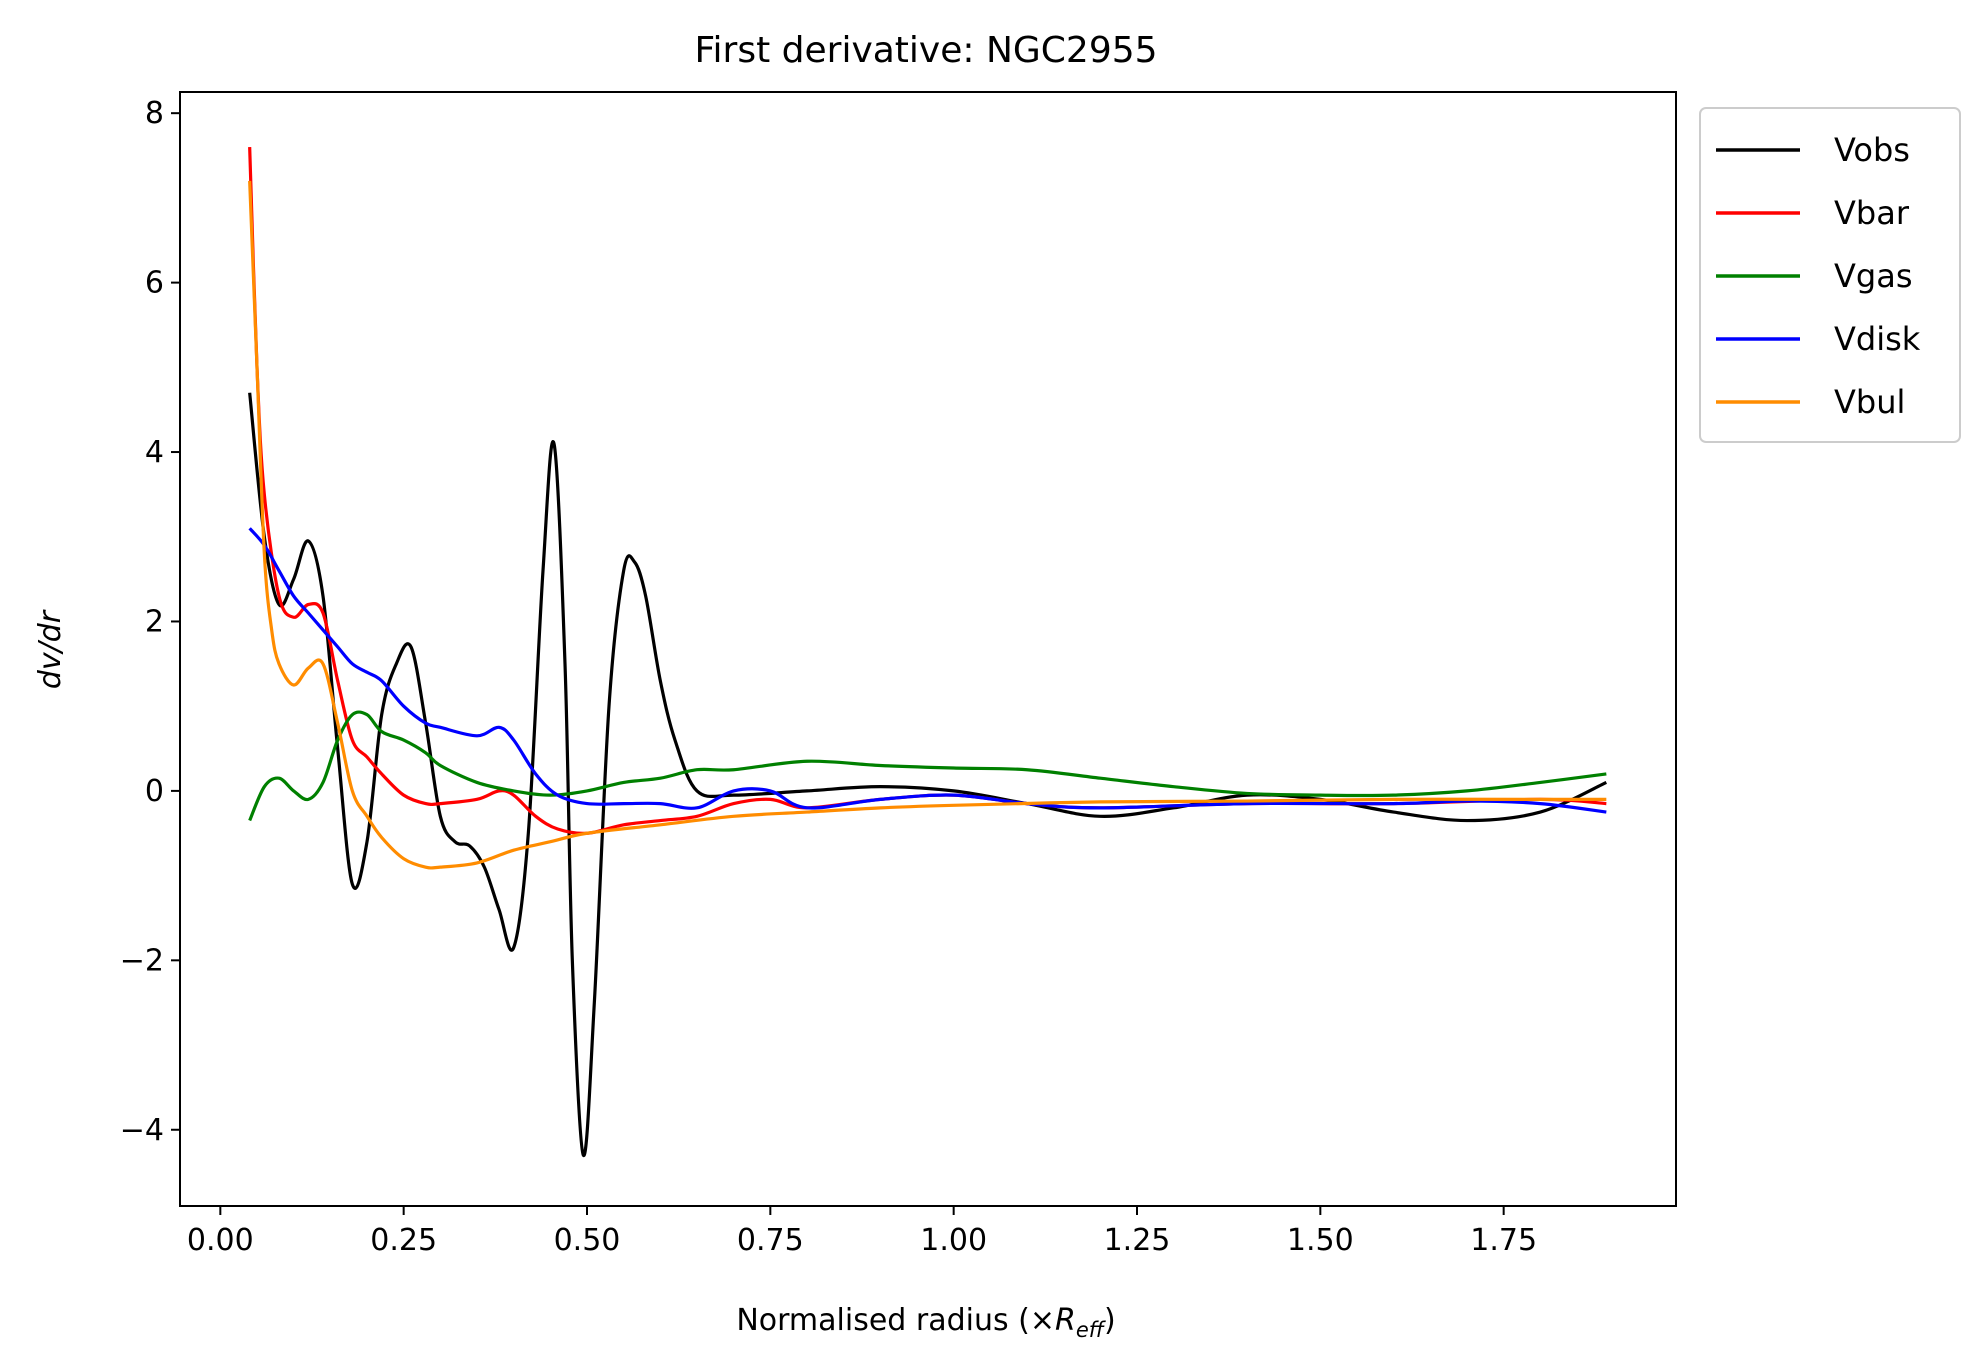  Describe the element at coordinates (220, 1240) in the screenshot. I see `x-tick-label: 0.00` at that location.